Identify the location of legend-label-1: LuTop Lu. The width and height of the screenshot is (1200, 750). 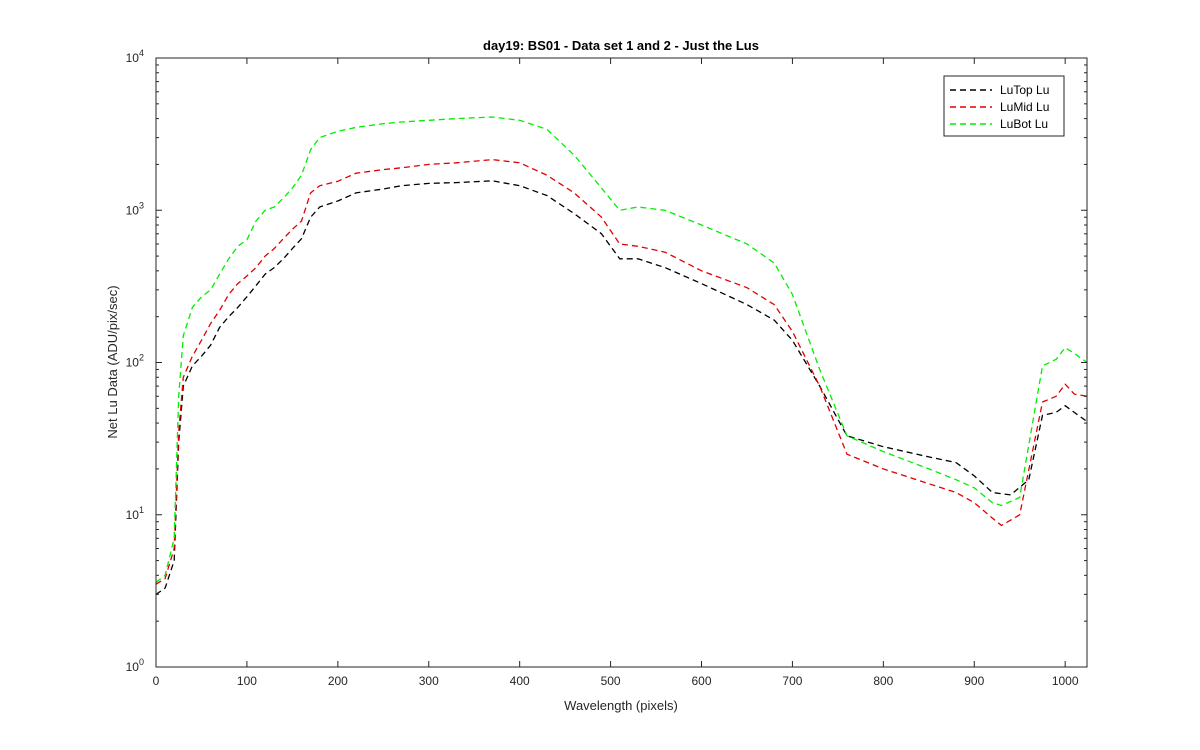
(1024, 90).